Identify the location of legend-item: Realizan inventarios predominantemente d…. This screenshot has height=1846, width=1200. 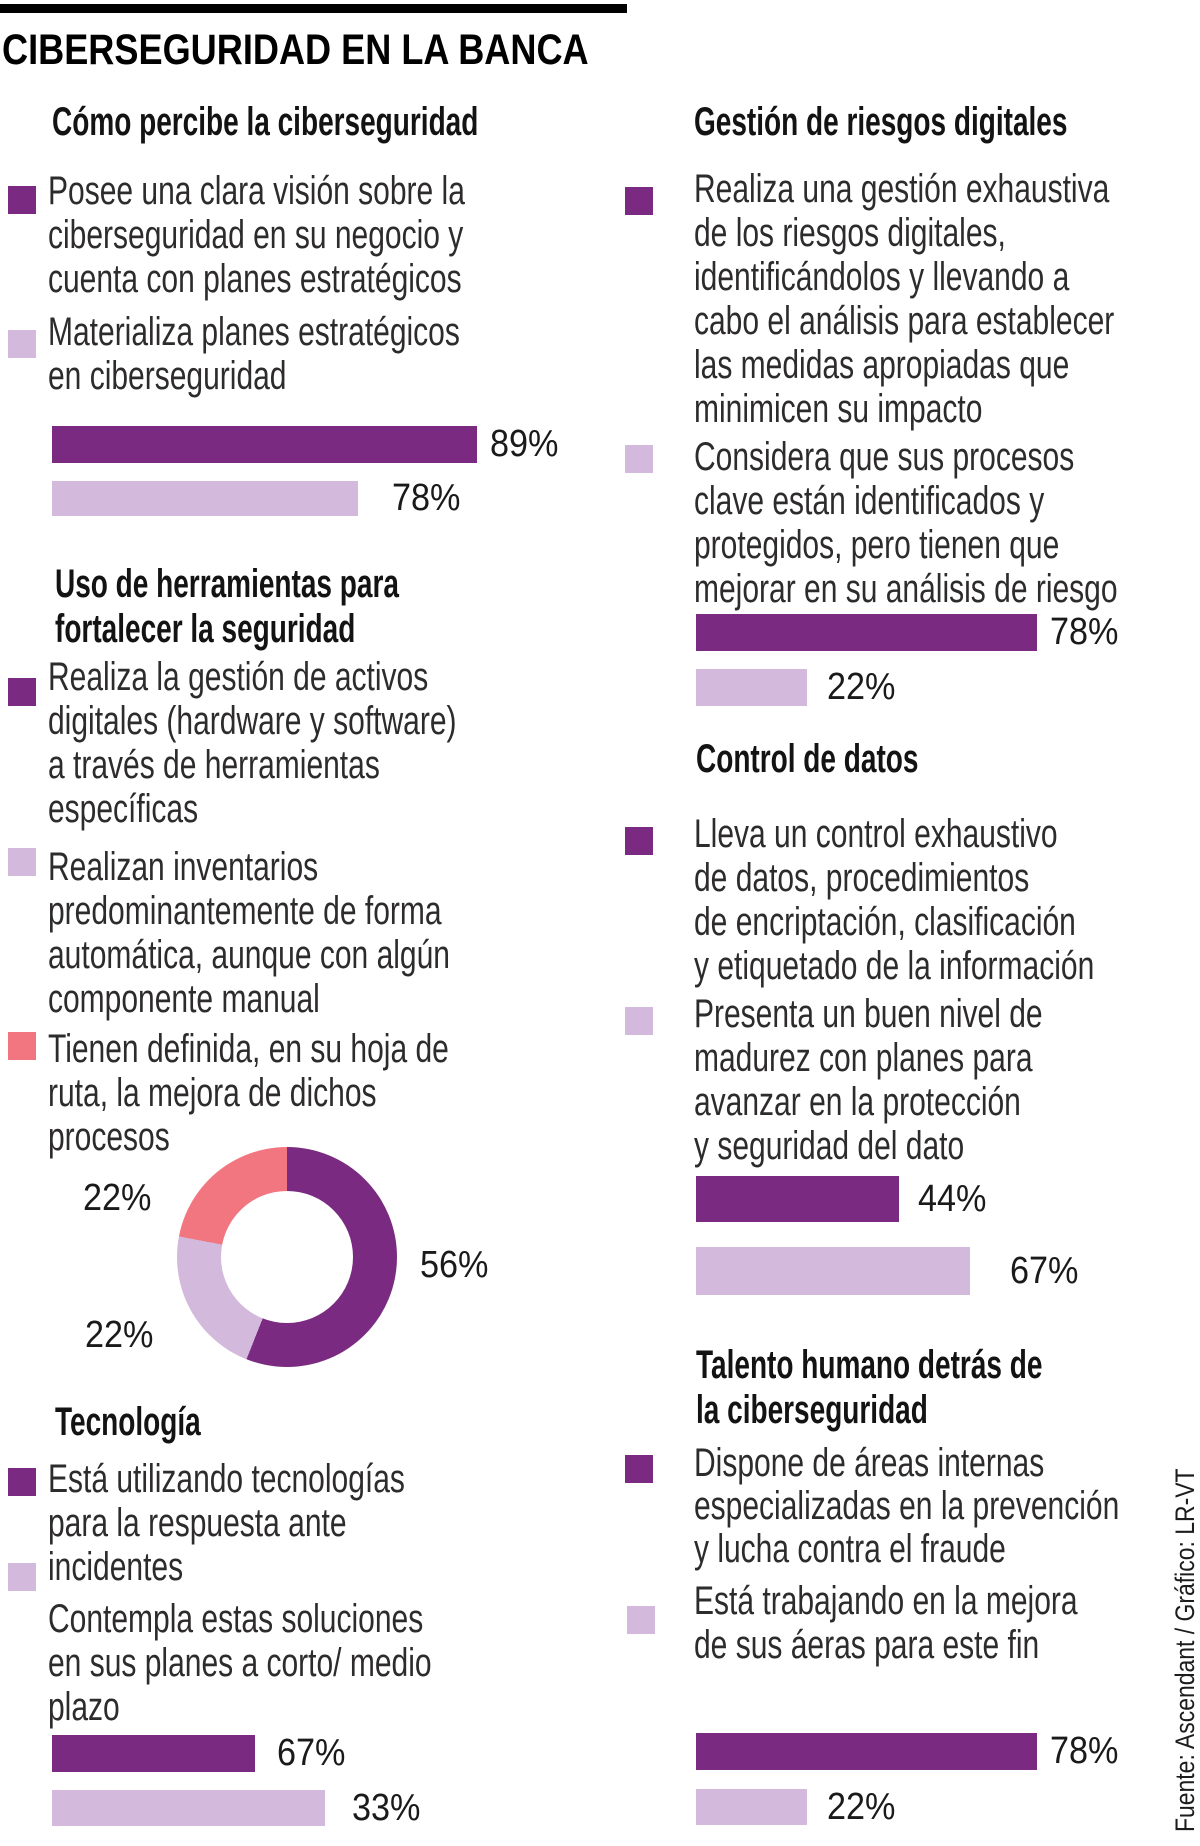
(249, 933).